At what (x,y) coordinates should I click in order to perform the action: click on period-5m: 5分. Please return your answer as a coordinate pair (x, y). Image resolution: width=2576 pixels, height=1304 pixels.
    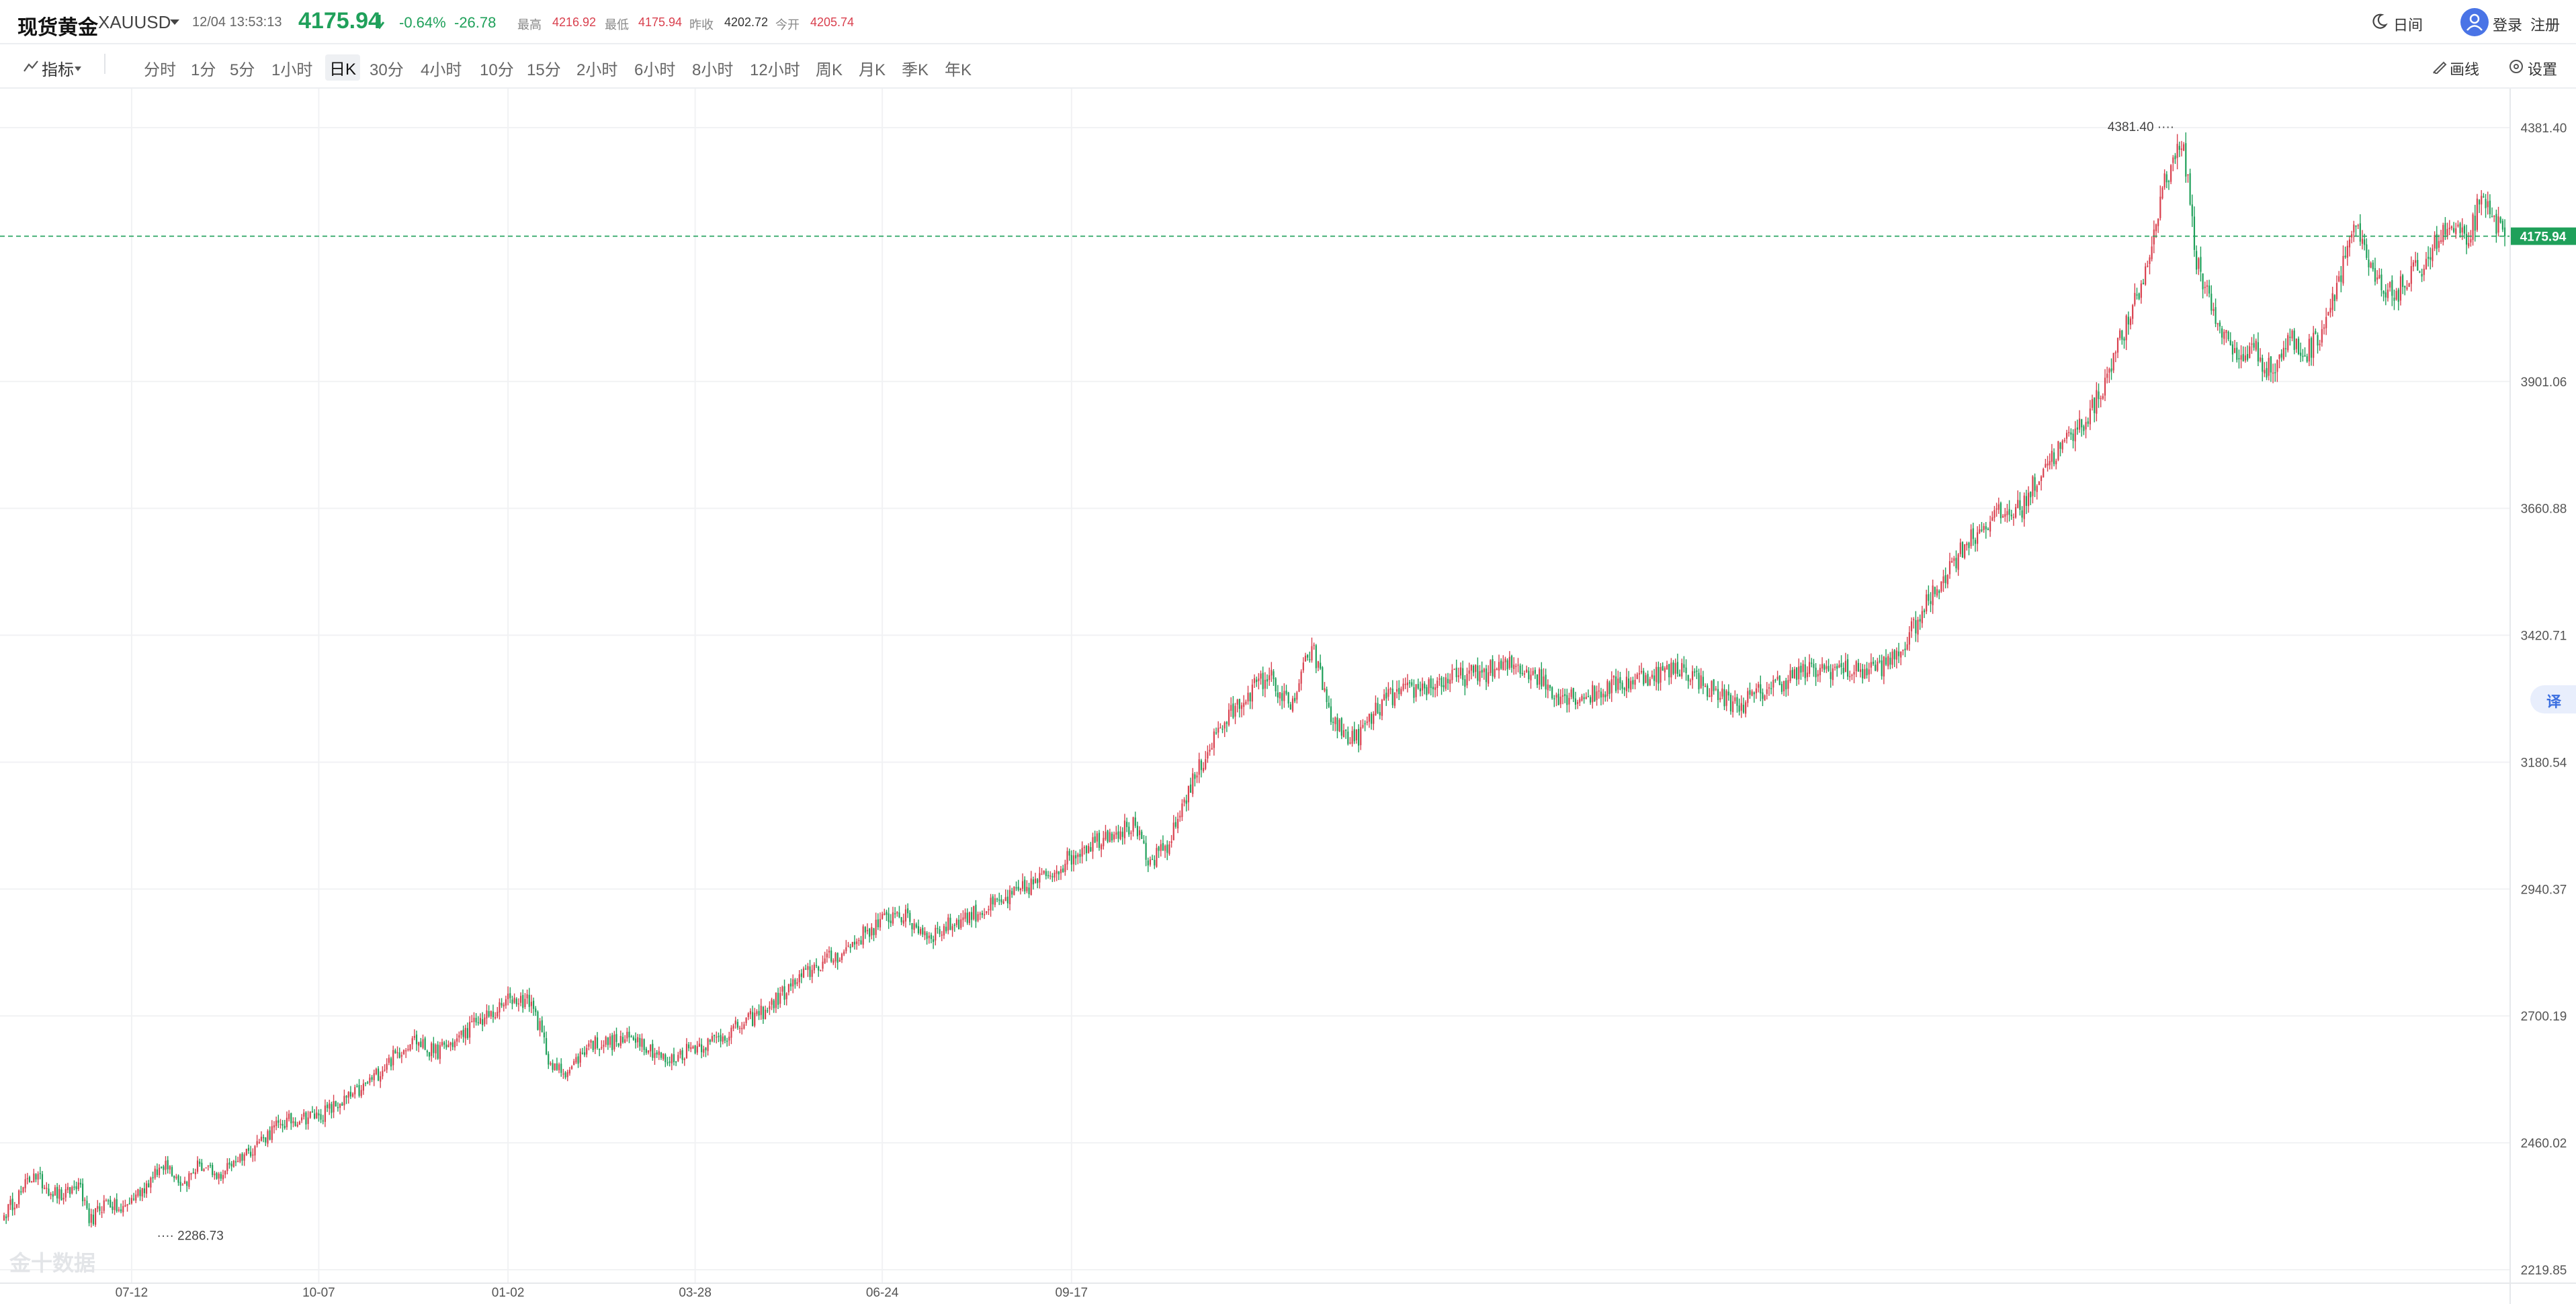
    Looking at the image, I should click on (242, 70).